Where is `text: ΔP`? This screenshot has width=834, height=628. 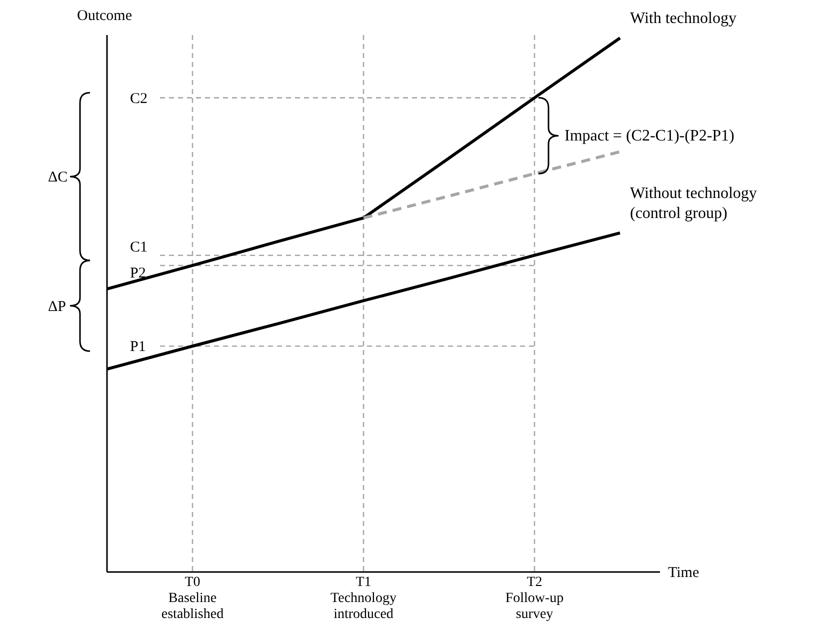
text: ΔP is located at coordinates (57, 306).